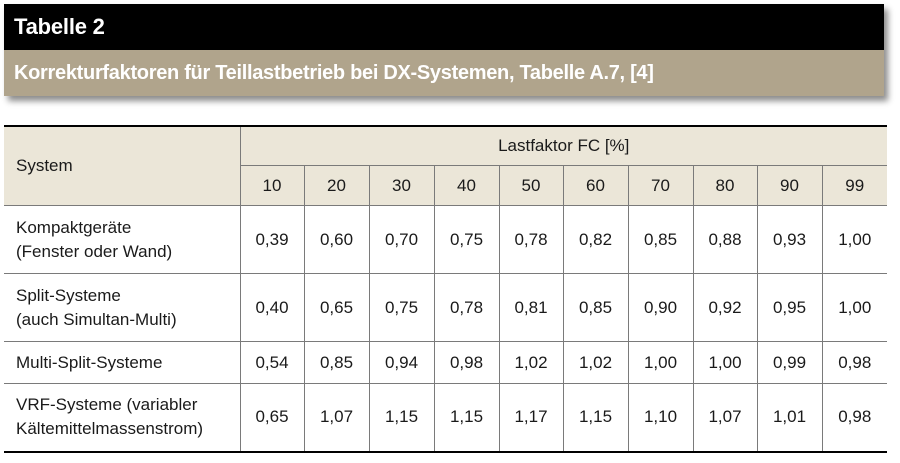 The image size is (900, 463). Describe the element at coordinates (725, 239) in the screenshot. I see `table-cell: 0,88` at that location.